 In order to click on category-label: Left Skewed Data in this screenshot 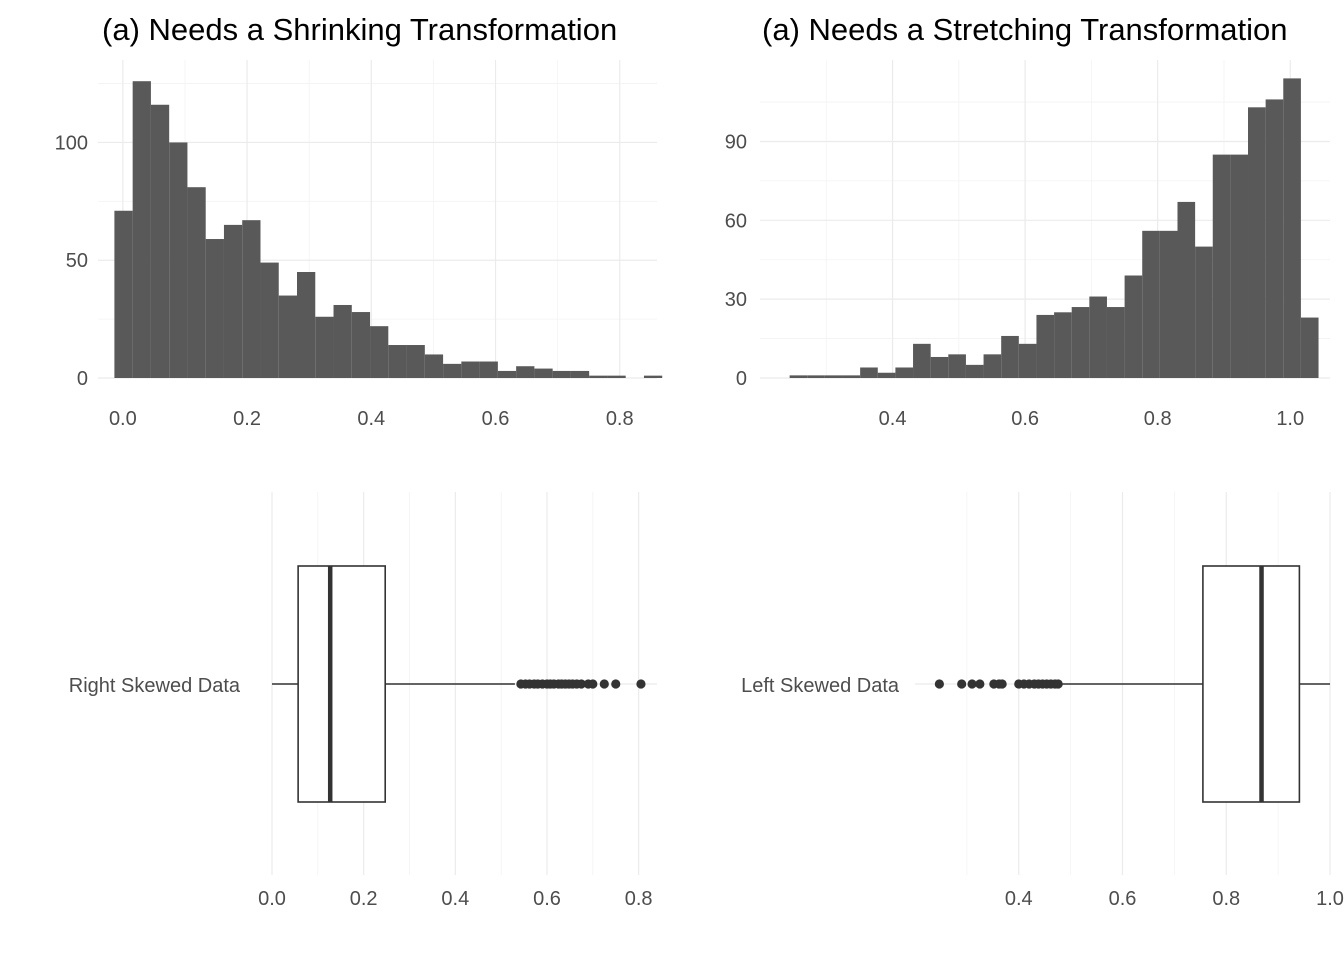, I will do `click(820, 686)`.